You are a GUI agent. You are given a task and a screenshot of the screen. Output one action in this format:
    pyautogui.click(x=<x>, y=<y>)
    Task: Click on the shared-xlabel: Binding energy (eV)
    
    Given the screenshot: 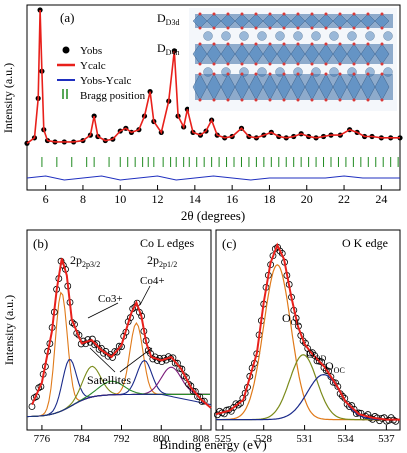 What is the action you would take?
    pyautogui.click(x=212, y=444)
    